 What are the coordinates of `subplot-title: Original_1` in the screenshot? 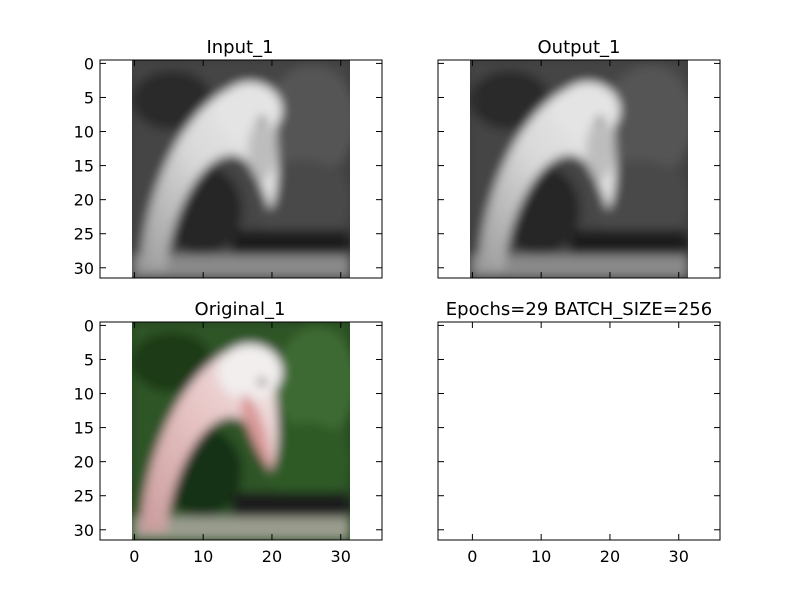 It's located at (240, 309).